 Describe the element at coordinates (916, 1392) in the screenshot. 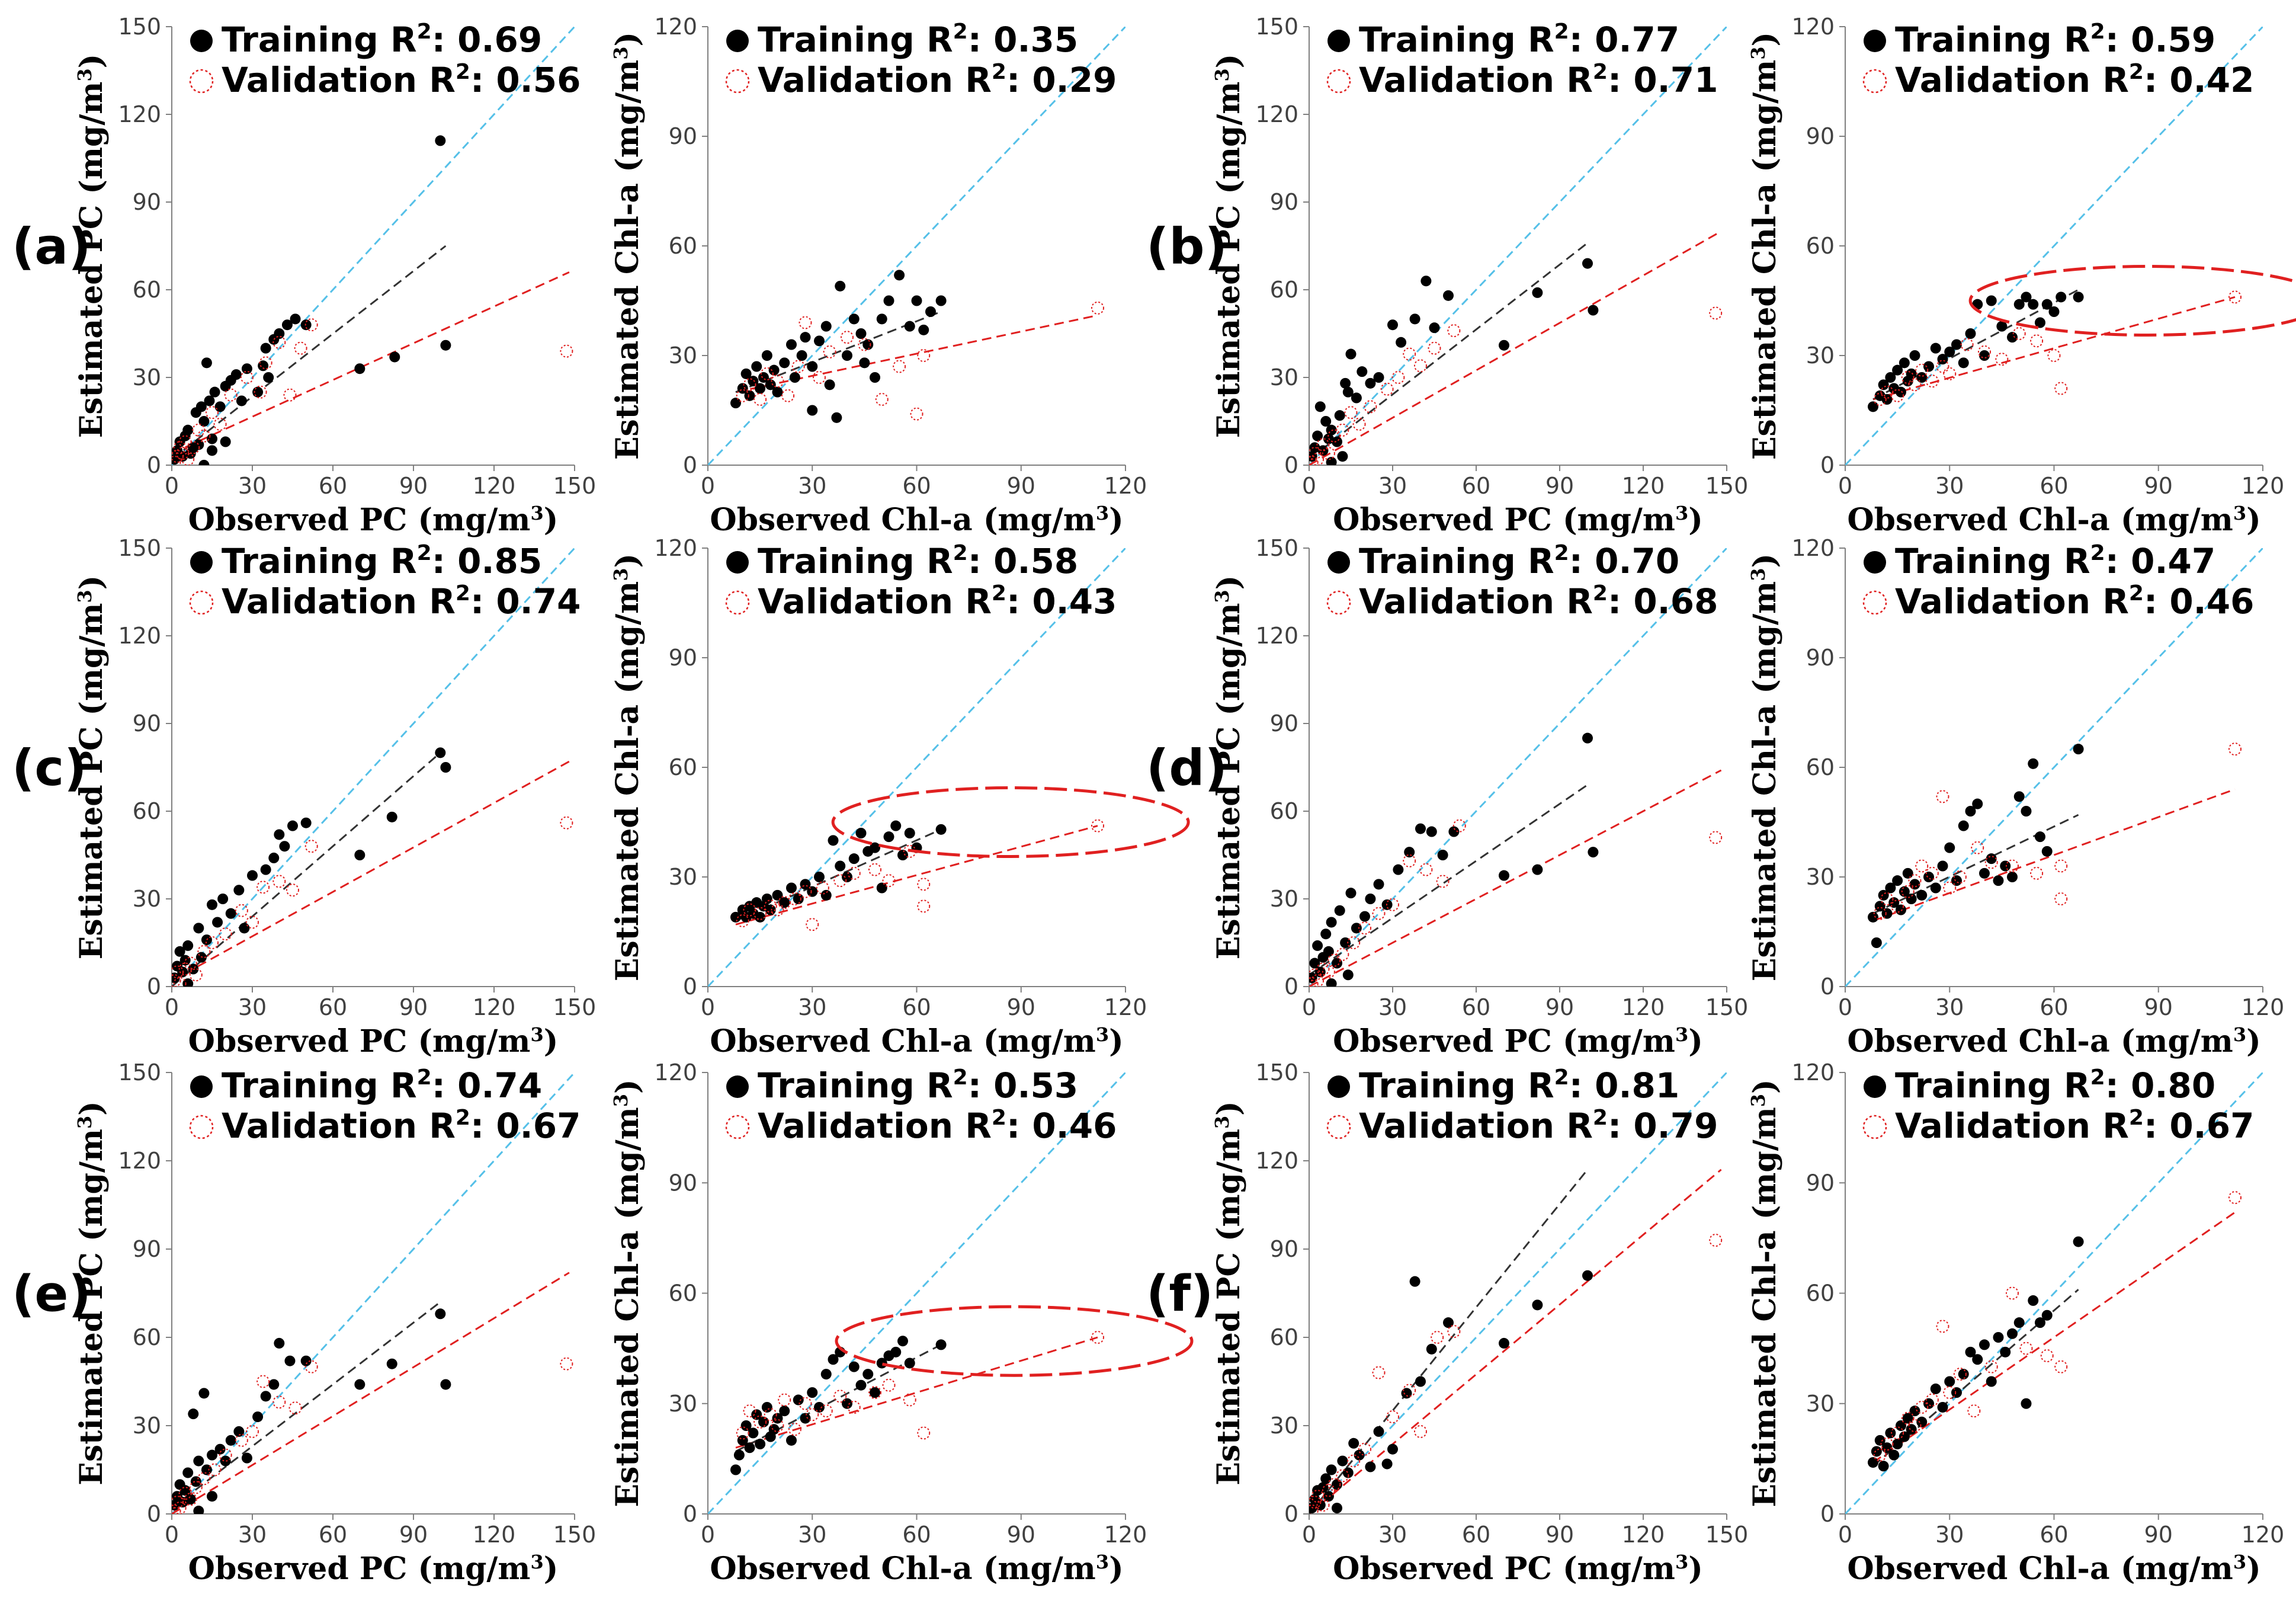

I see `validation-fit-line` at that location.